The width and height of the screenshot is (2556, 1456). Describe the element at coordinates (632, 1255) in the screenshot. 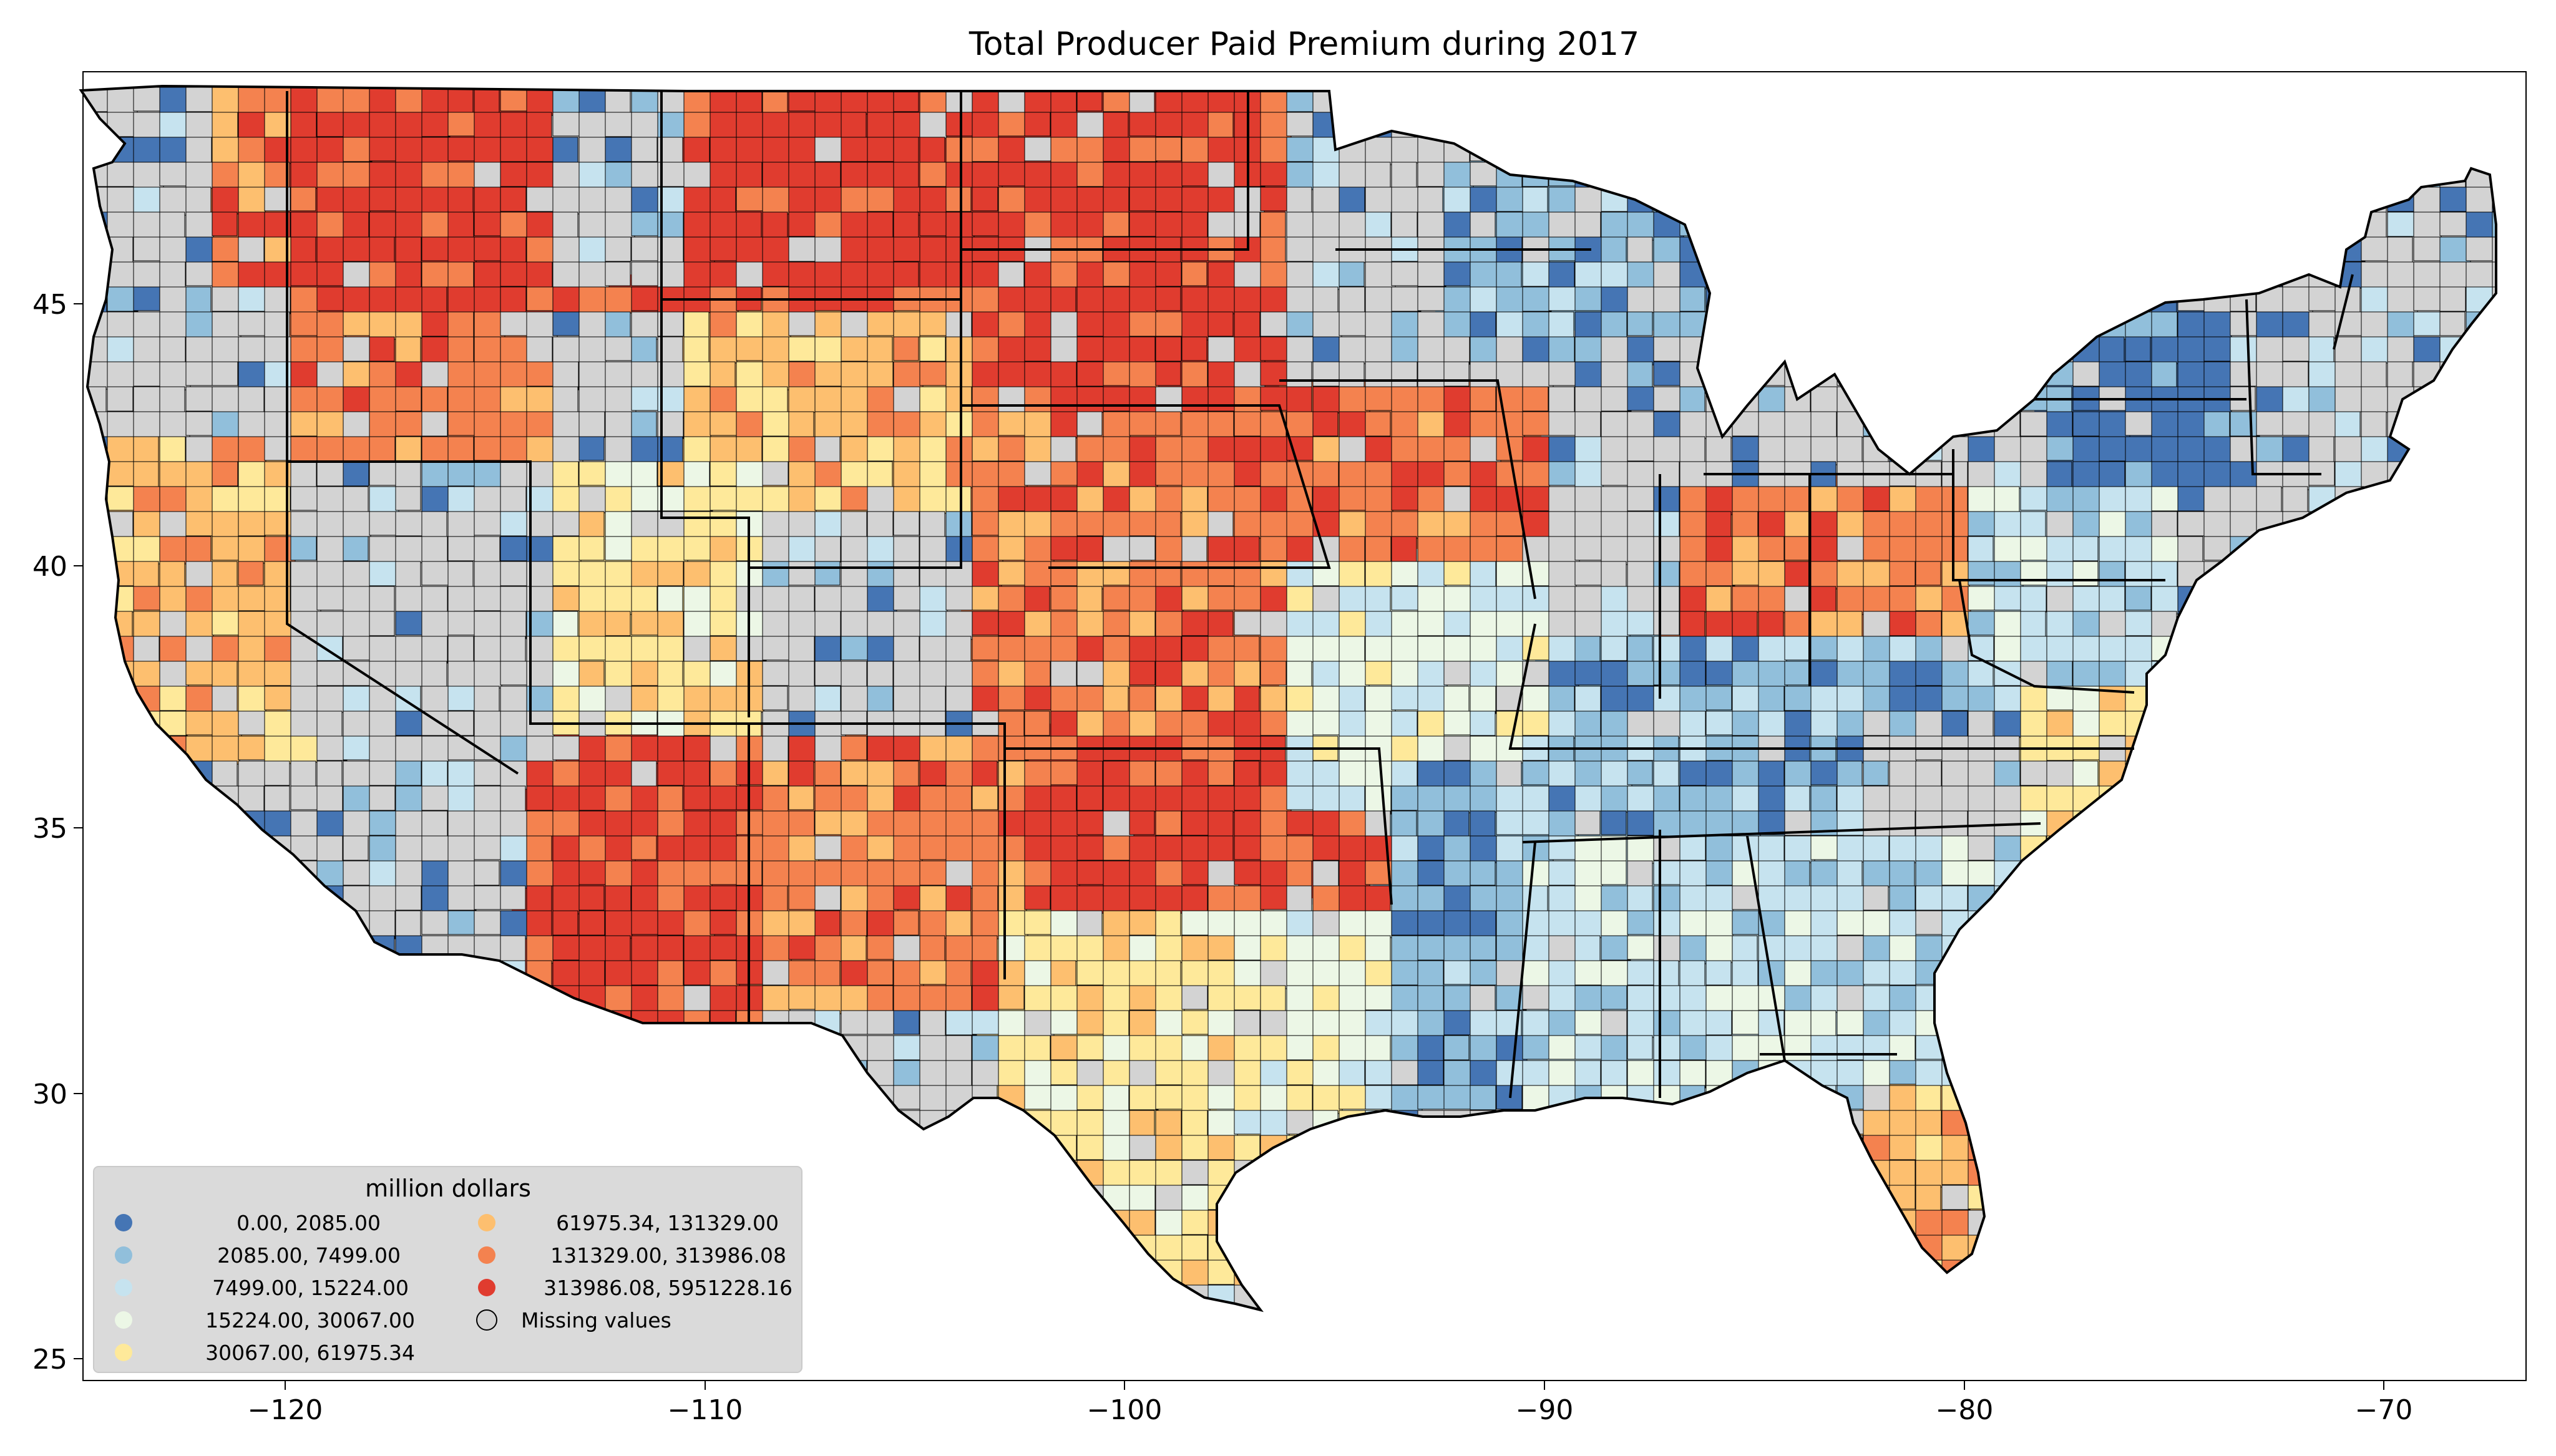

I see `legend-entry: 131329.00, 313986.08` at that location.